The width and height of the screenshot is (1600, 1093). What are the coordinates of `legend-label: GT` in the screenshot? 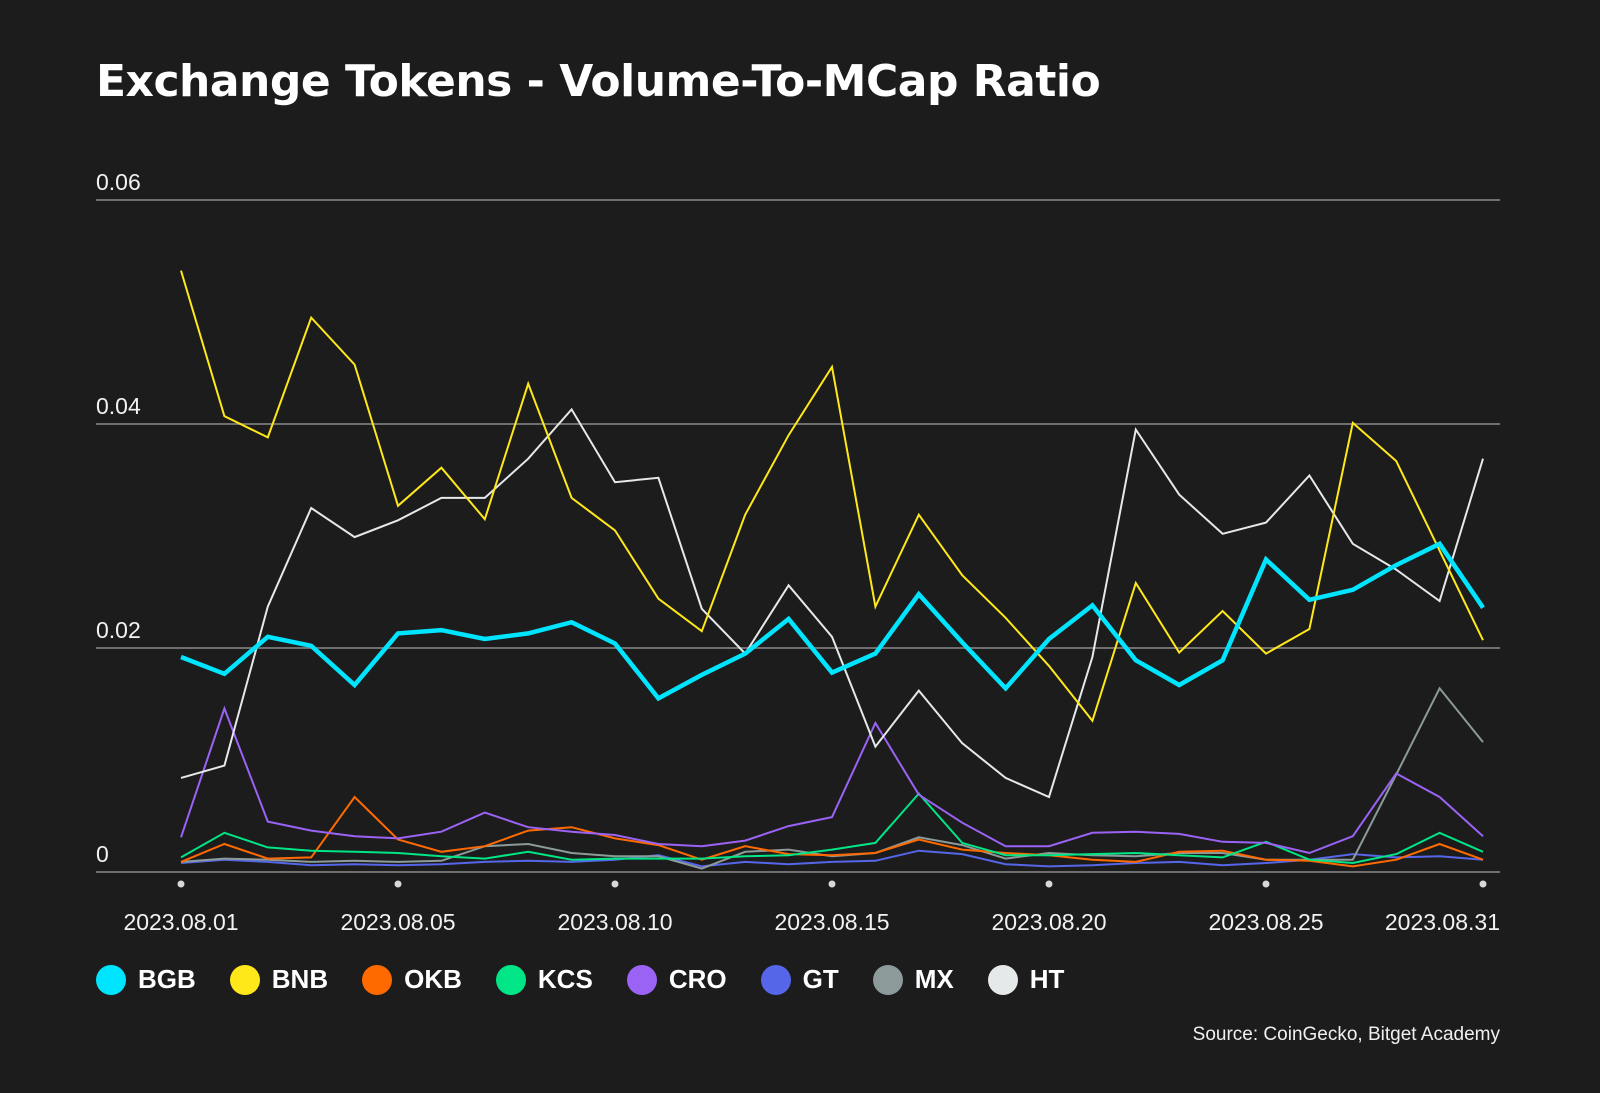 It's located at (820, 979).